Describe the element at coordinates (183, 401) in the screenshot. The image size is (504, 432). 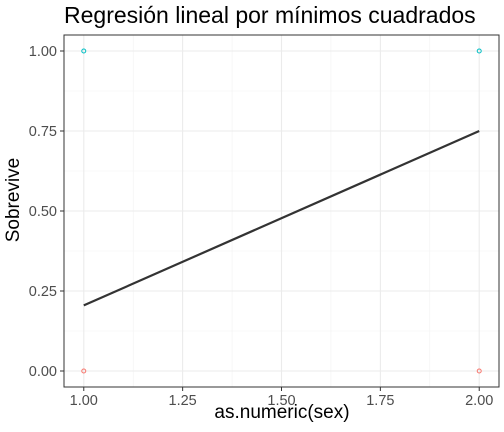
I see `x-tick-label: 1.25` at that location.